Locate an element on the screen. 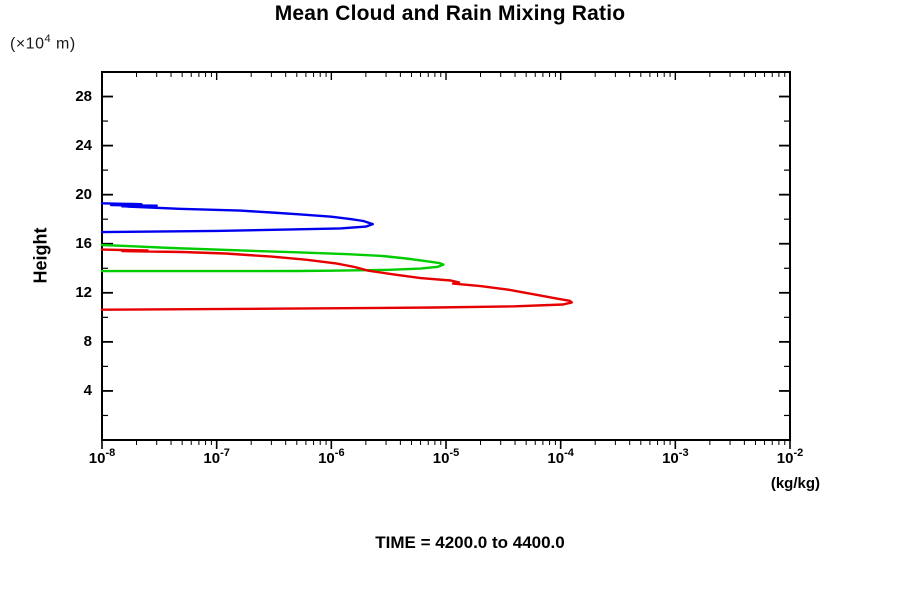  x-axis-unit-label: (kg/kg) is located at coordinates (795, 483).